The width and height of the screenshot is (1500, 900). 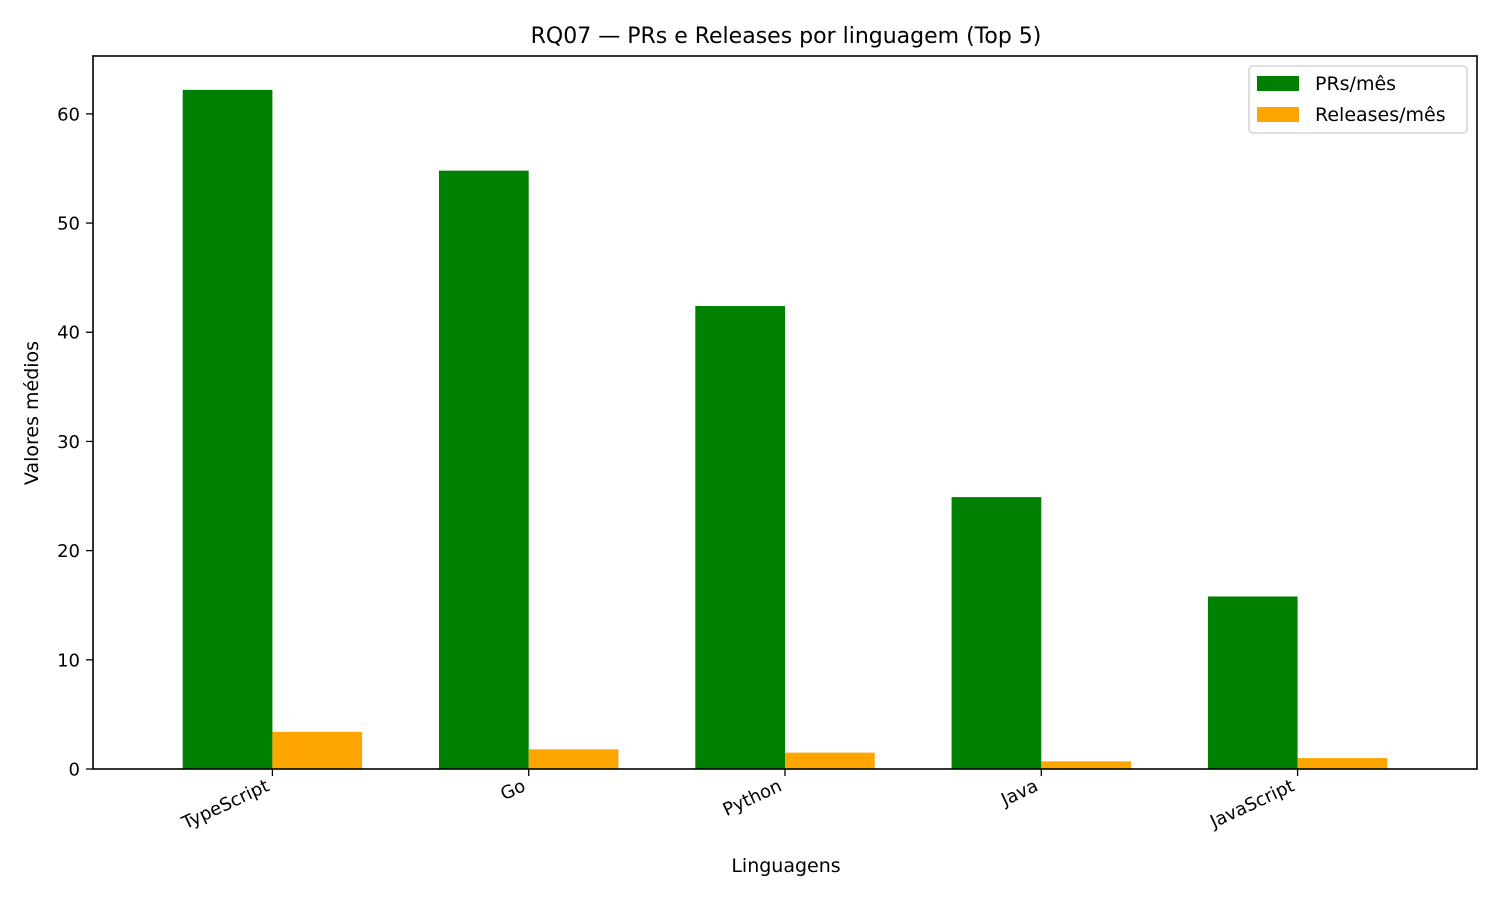 What do you see at coordinates (513, 790) in the screenshot?
I see `x-tick-label: Go` at bounding box center [513, 790].